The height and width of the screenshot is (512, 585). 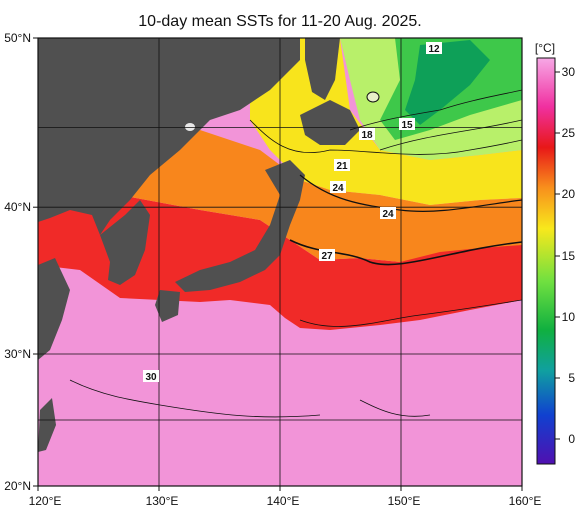 What do you see at coordinates (569, 133) in the screenshot?
I see `colorbar-tick-label: 25` at bounding box center [569, 133].